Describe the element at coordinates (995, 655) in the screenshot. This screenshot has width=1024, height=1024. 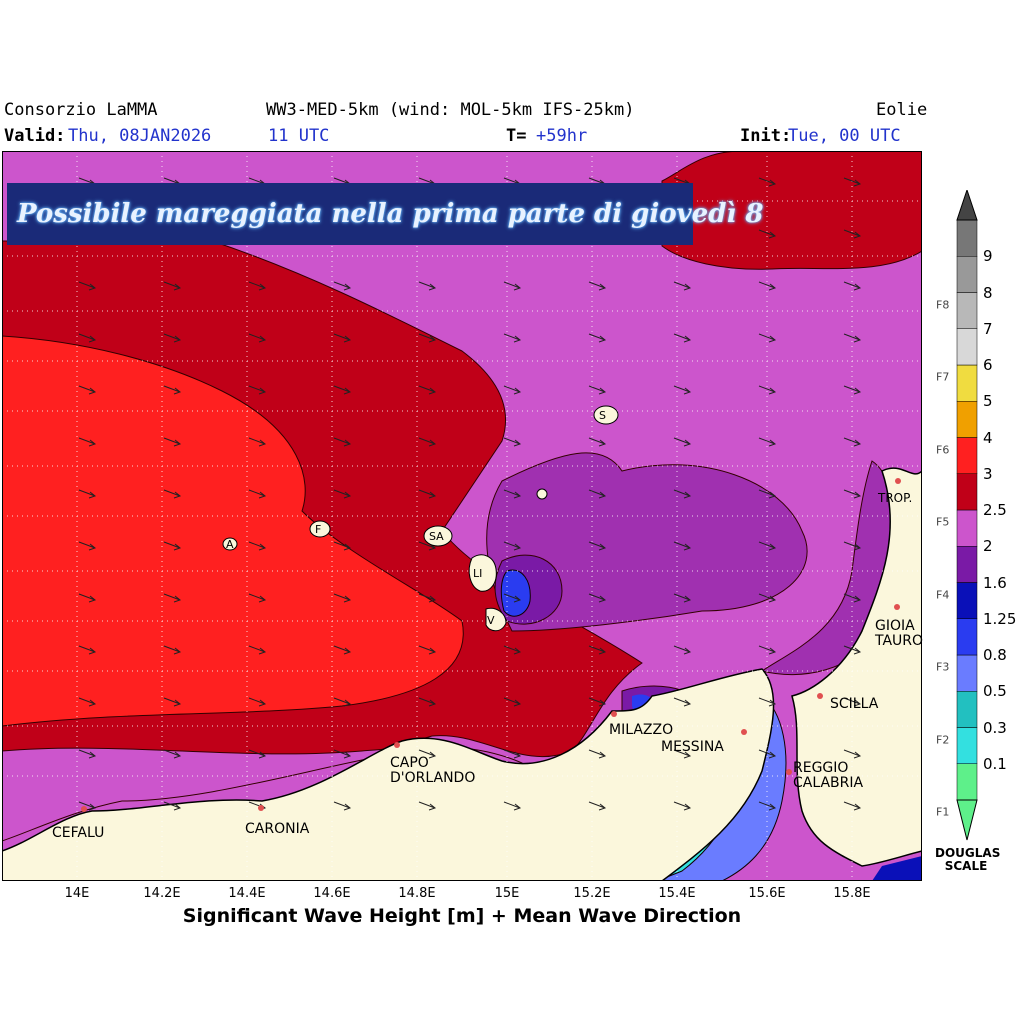
I see `colorbar-level-label: 0.8` at that location.